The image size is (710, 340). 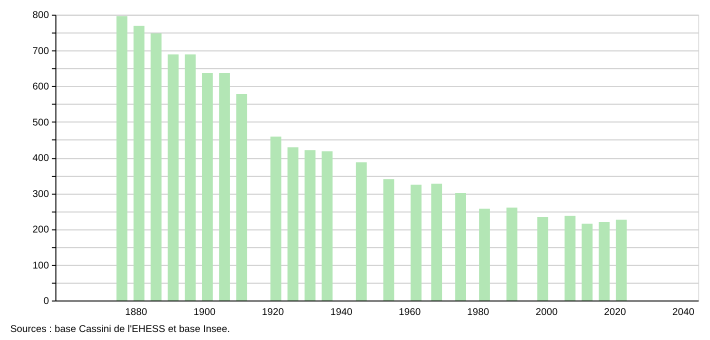 What do you see at coordinates (273, 312) in the screenshot?
I see `x-tick-label: 1920` at bounding box center [273, 312].